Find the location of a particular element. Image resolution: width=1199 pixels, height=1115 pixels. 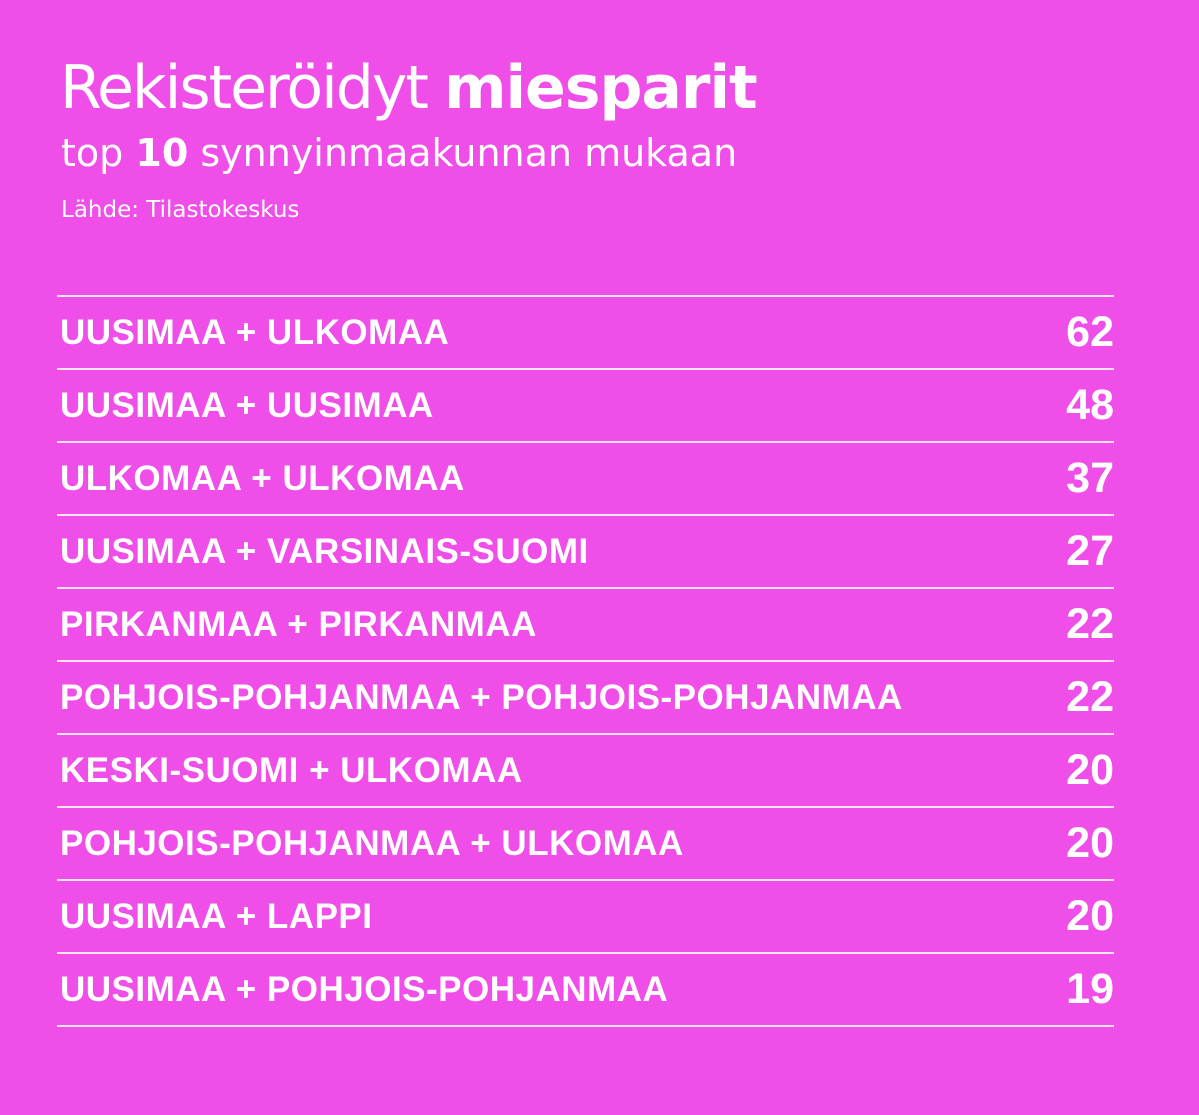

row-label: UUSIMAA + UUSIMAA is located at coordinates (247, 405).